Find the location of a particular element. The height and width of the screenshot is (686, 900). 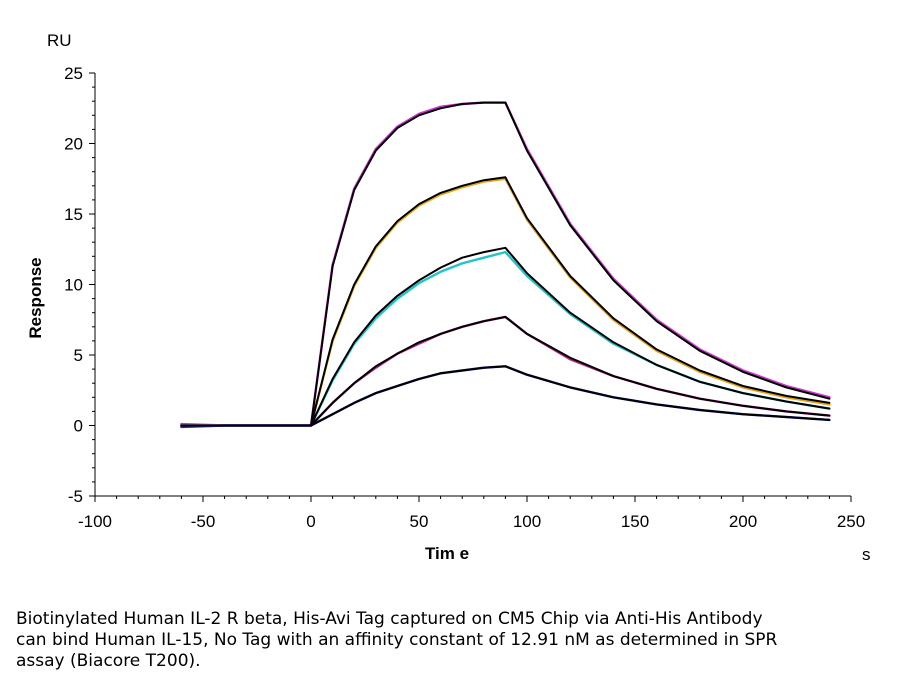

x-tick-label: 200 is located at coordinates (743, 521).